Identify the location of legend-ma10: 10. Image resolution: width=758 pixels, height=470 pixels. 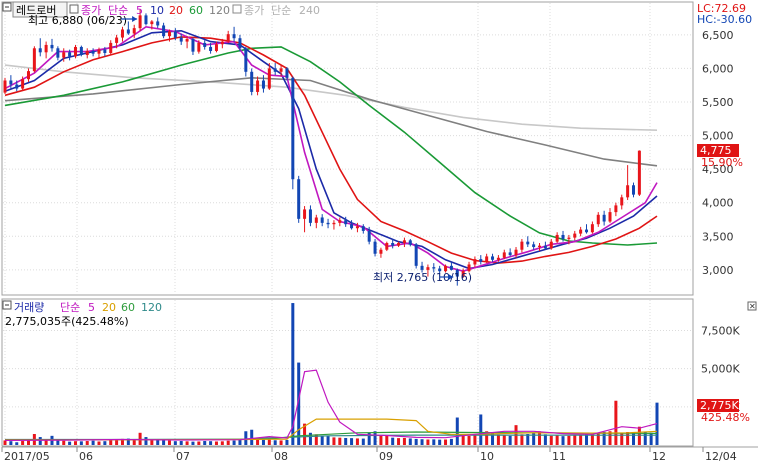
(157, 10).